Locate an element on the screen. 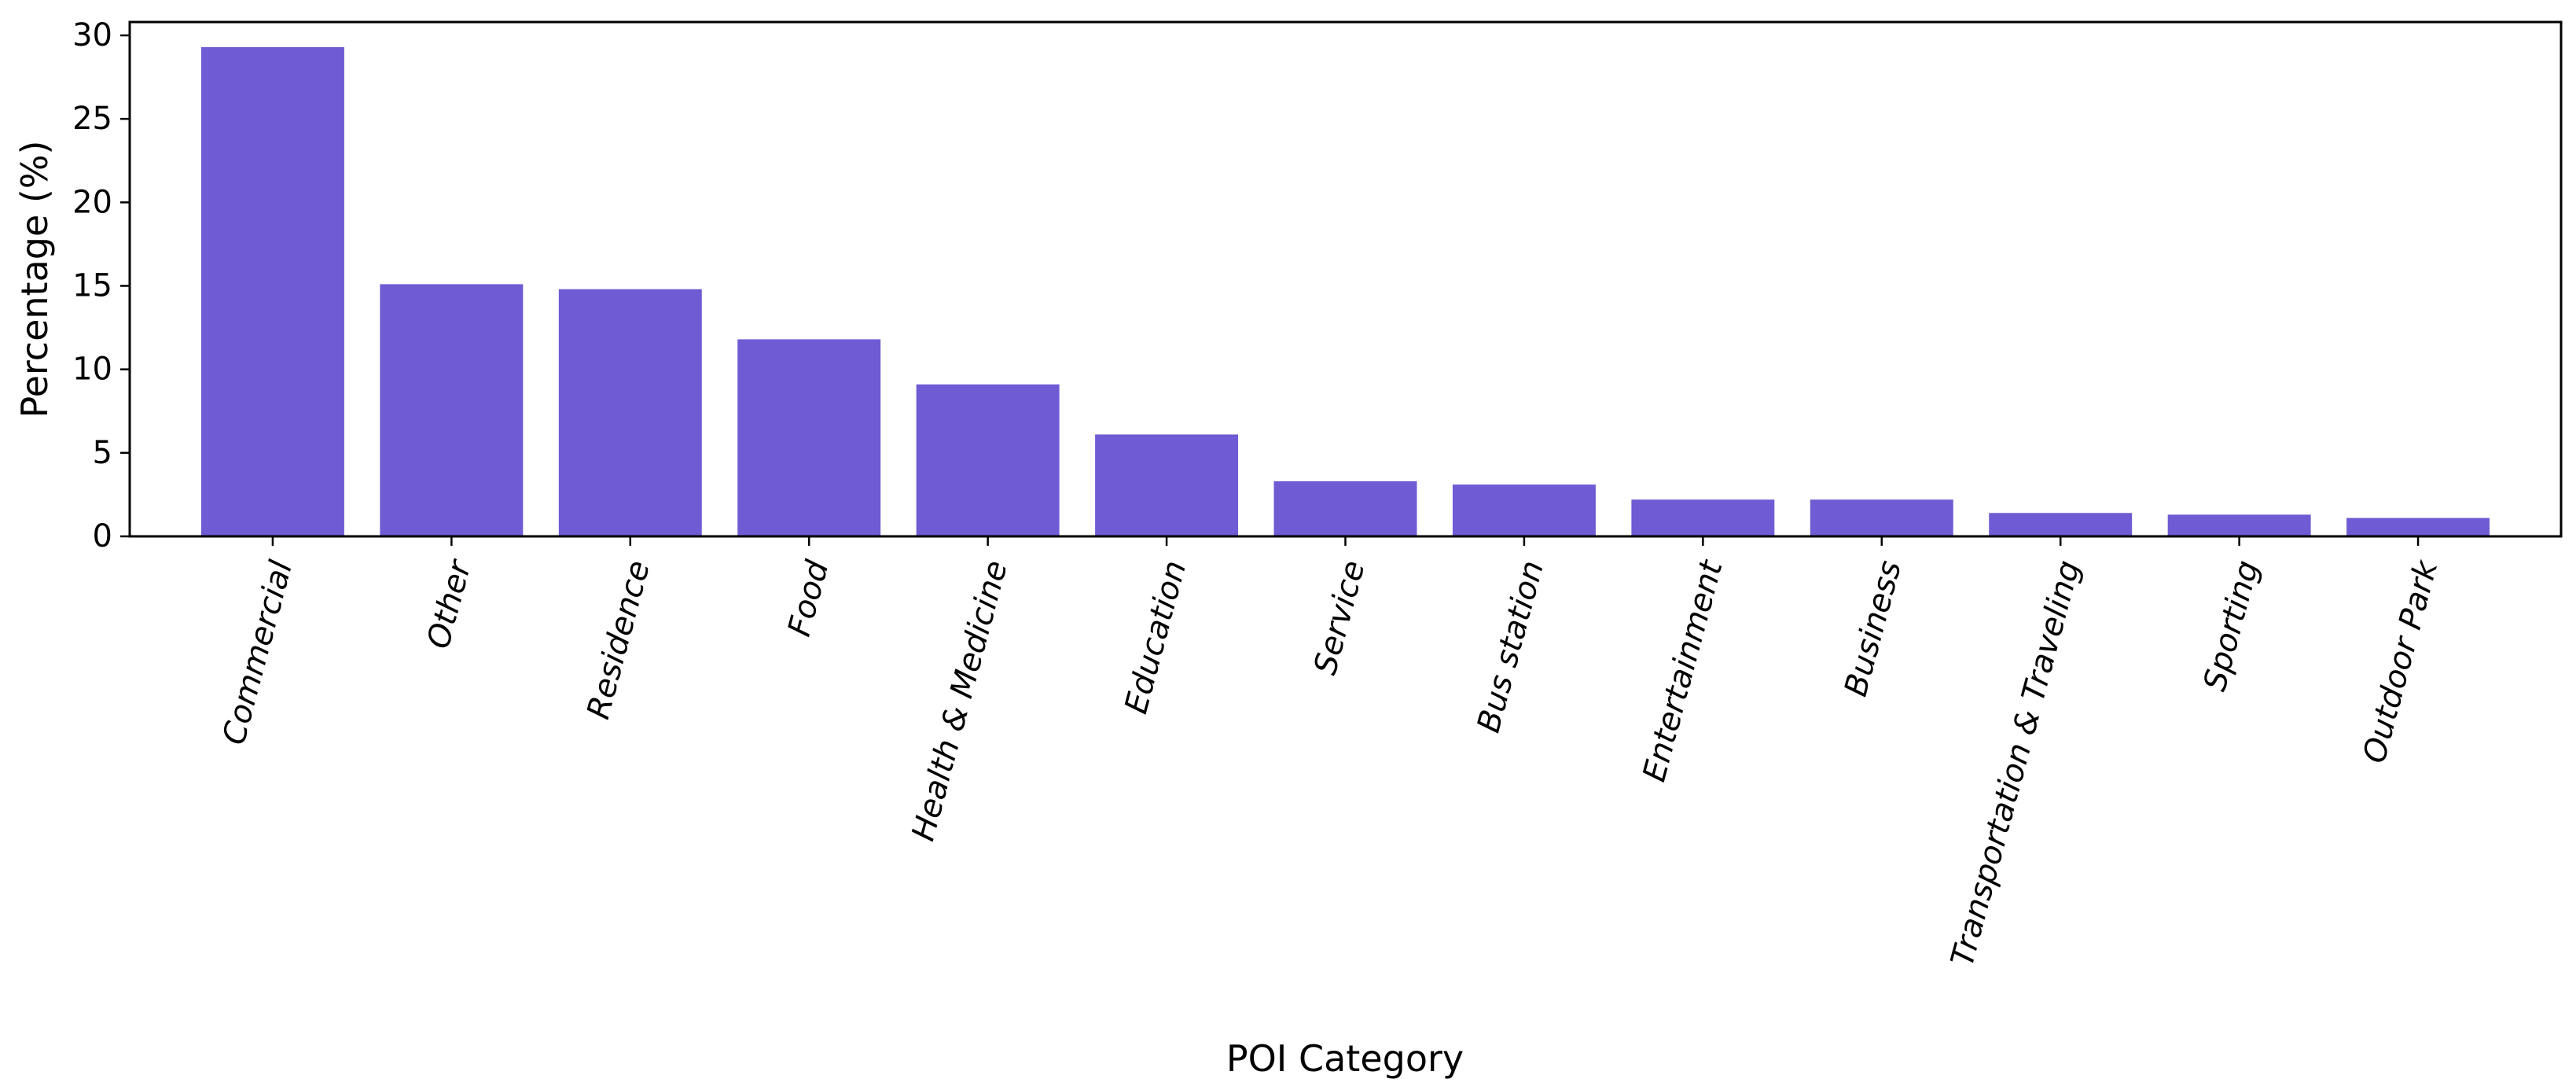 This screenshot has width=2576, height=1090. x-tick-label: Sporting is located at coordinates (2231, 625).